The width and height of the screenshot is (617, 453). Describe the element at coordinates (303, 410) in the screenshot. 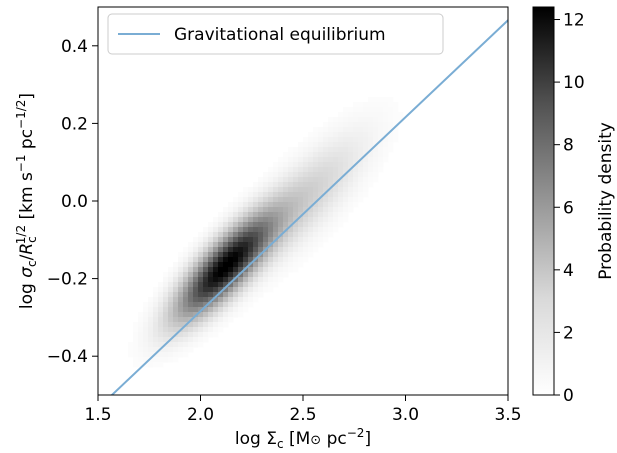

I see `x-axis: 1.5 2.0 2.5 3.0 3.5` at that location.